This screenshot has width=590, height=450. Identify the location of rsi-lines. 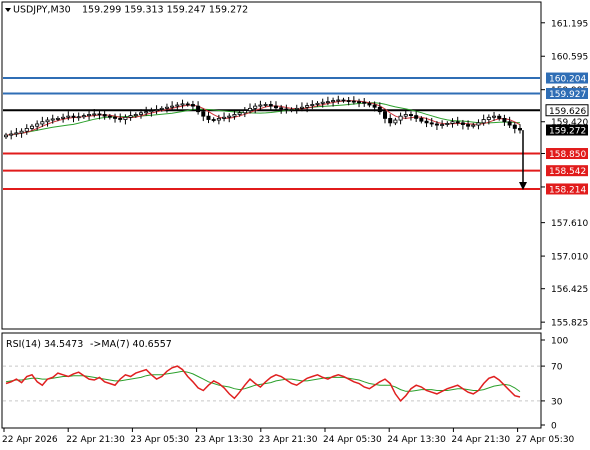
(263, 384).